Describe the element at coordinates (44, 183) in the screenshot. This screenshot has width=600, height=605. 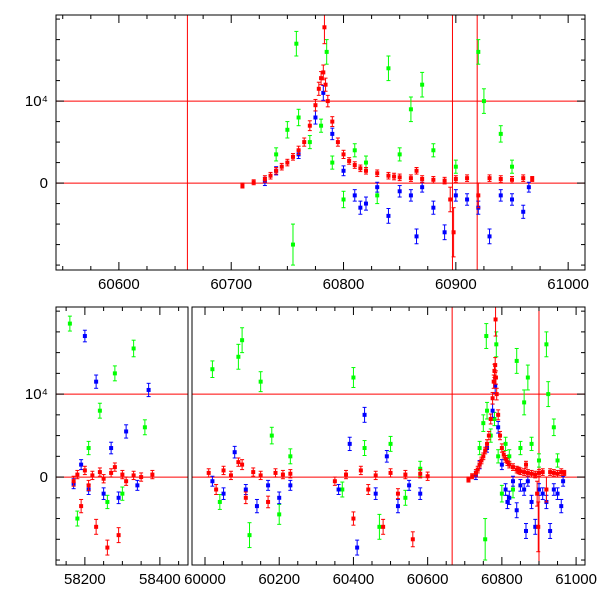
I see `y-tick-label: 0` at that location.